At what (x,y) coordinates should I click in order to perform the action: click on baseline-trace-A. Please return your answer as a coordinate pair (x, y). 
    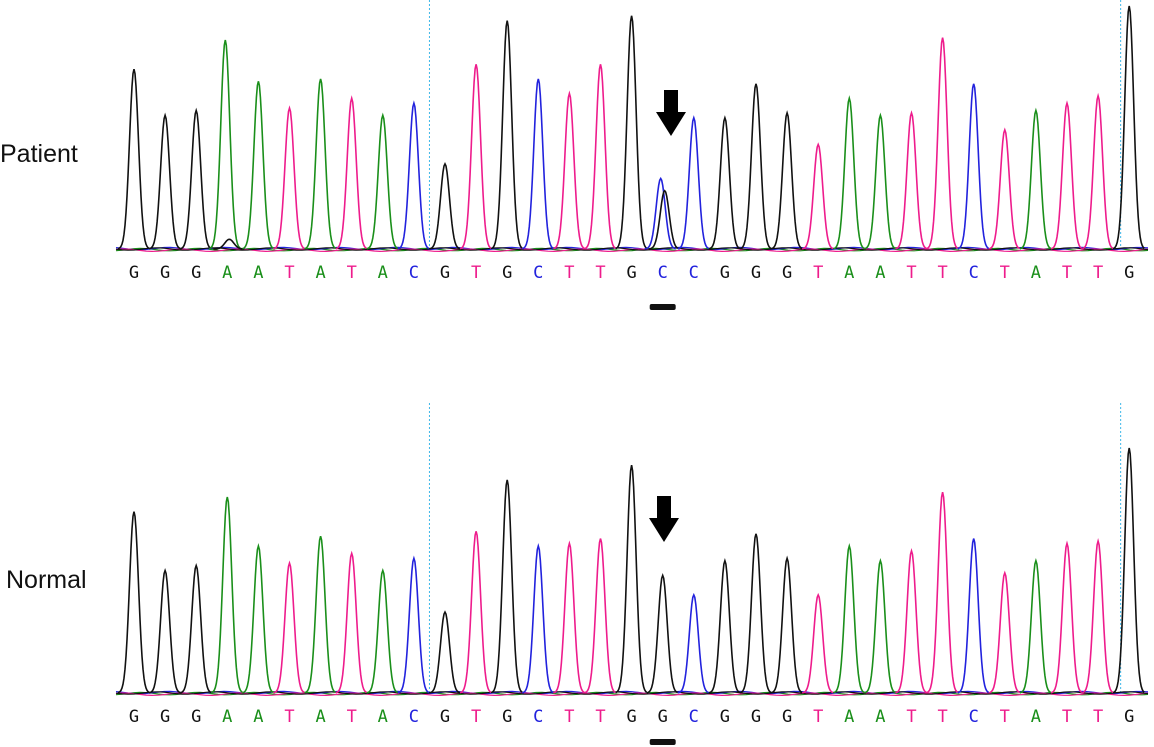
    Looking at the image, I should click on (632, 693).